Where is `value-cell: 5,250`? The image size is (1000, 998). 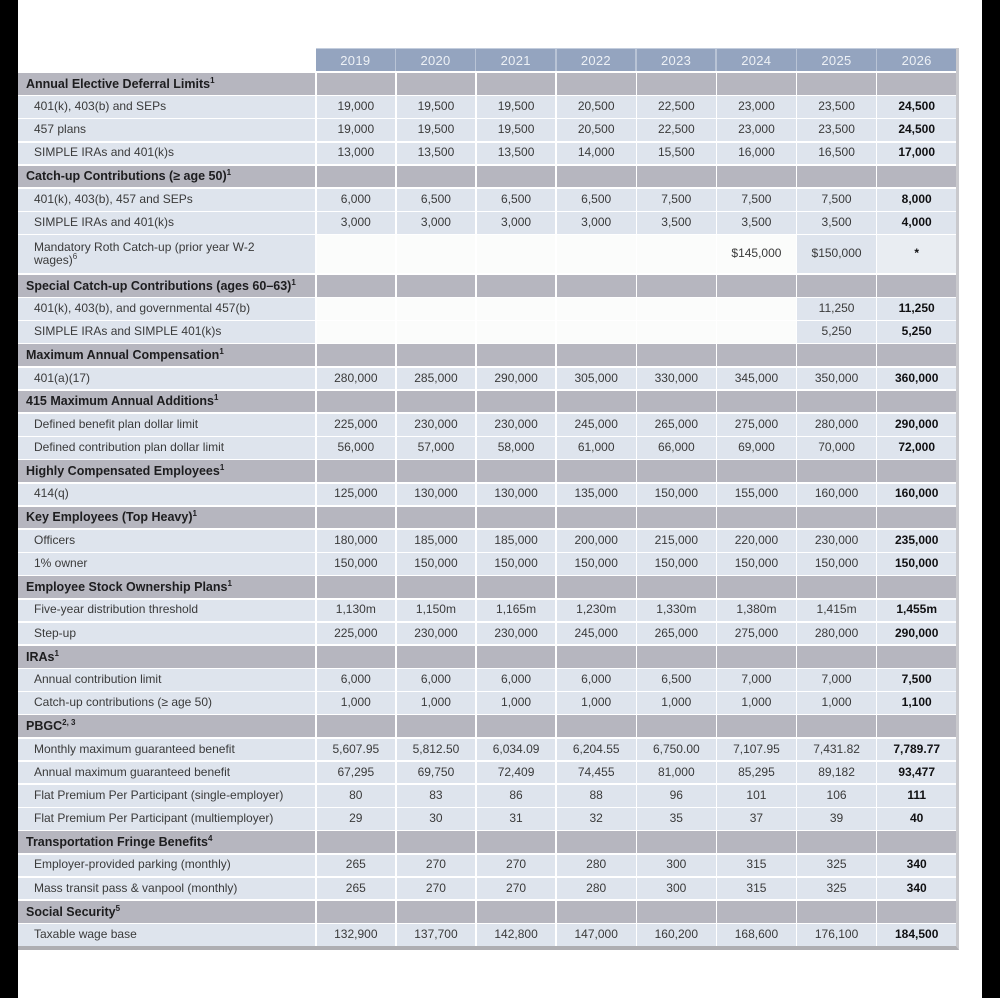
value-cell: 5,250 is located at coordinates (916, 332).